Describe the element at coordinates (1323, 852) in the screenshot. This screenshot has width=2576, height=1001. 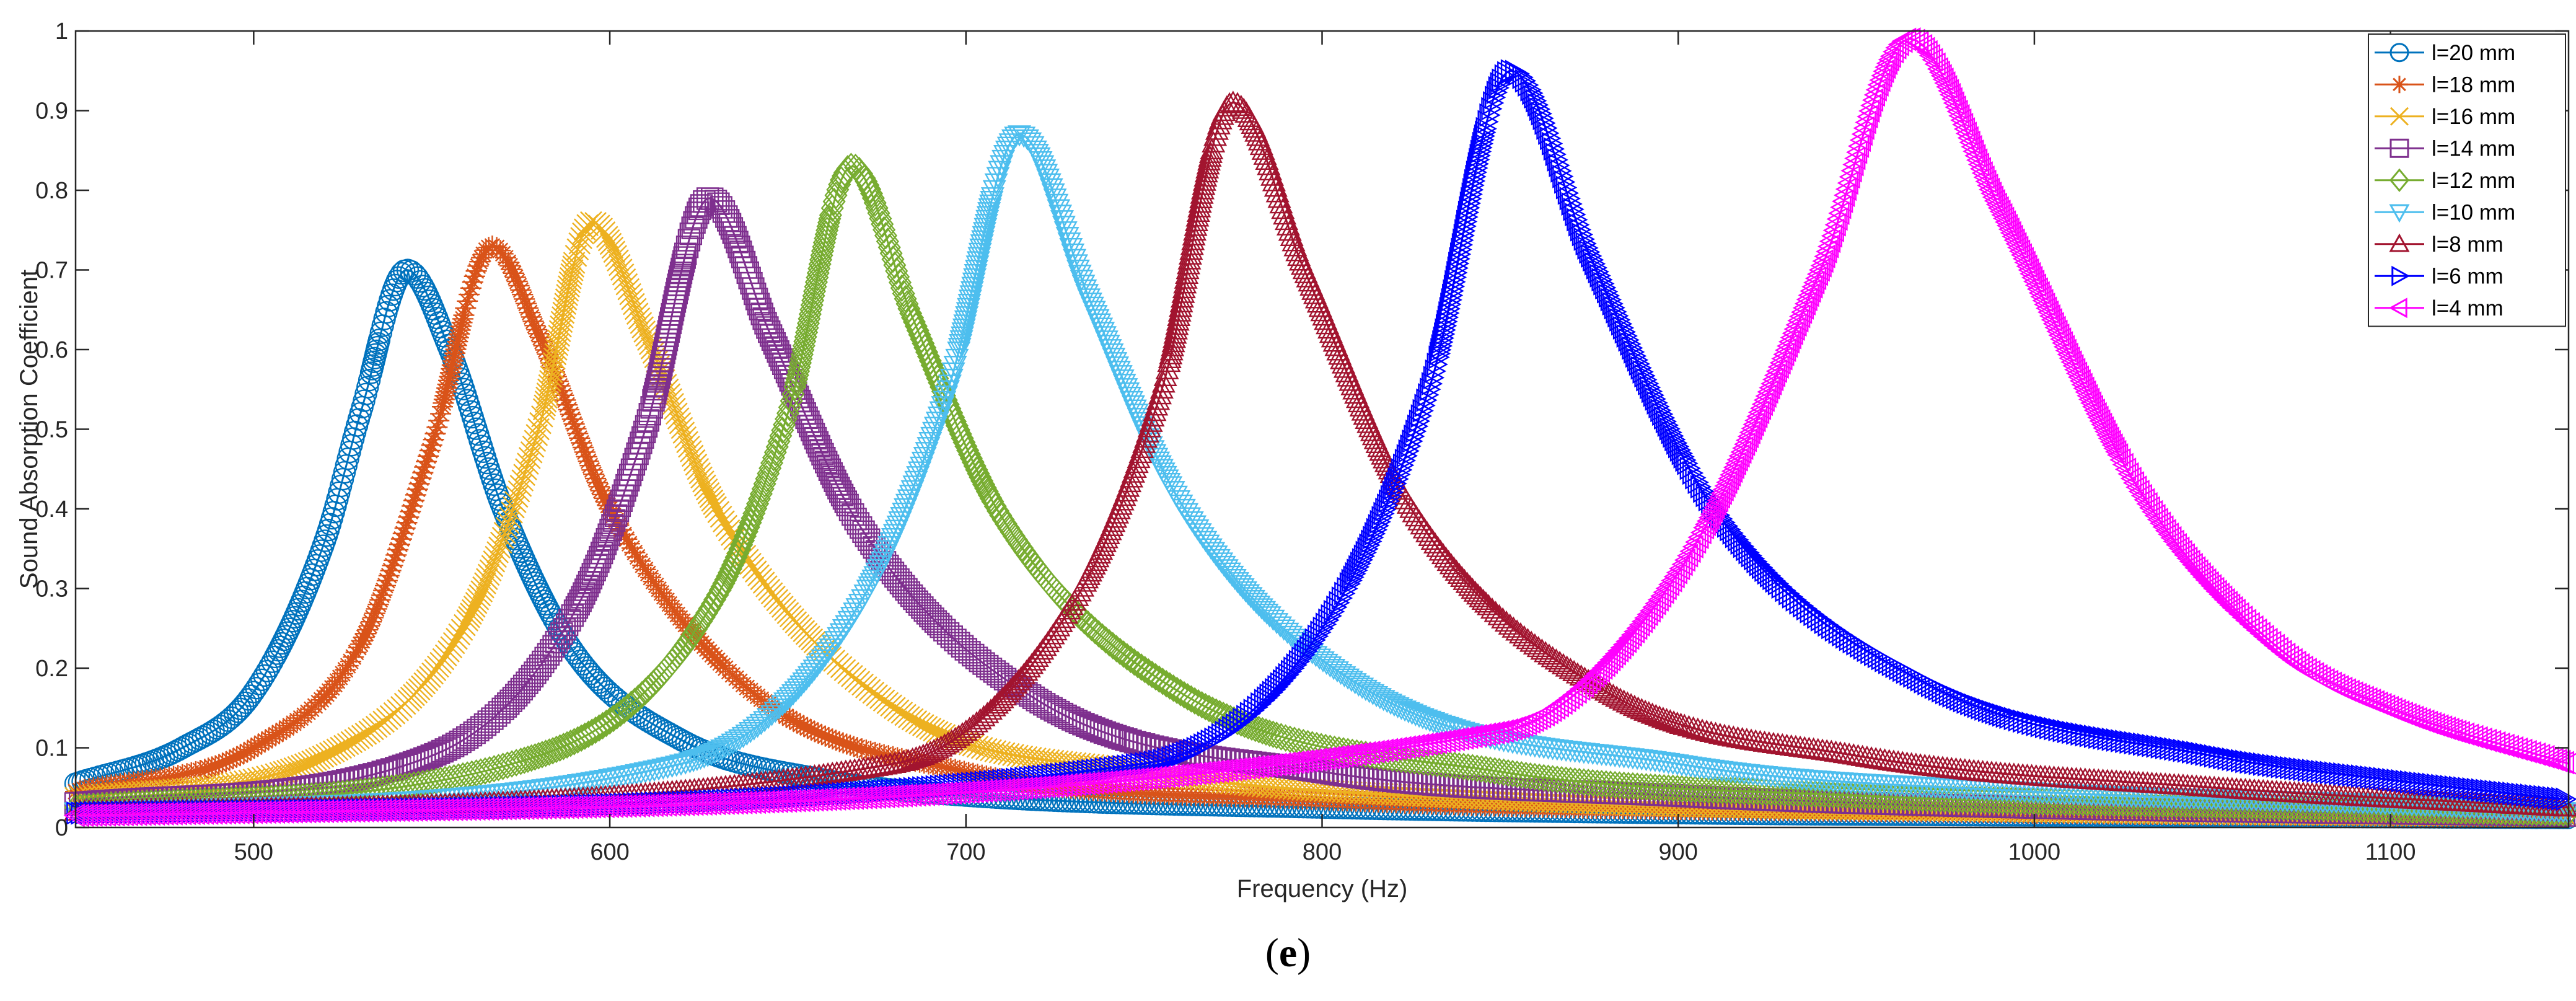
I see `x-tick-label: 800` at that location.